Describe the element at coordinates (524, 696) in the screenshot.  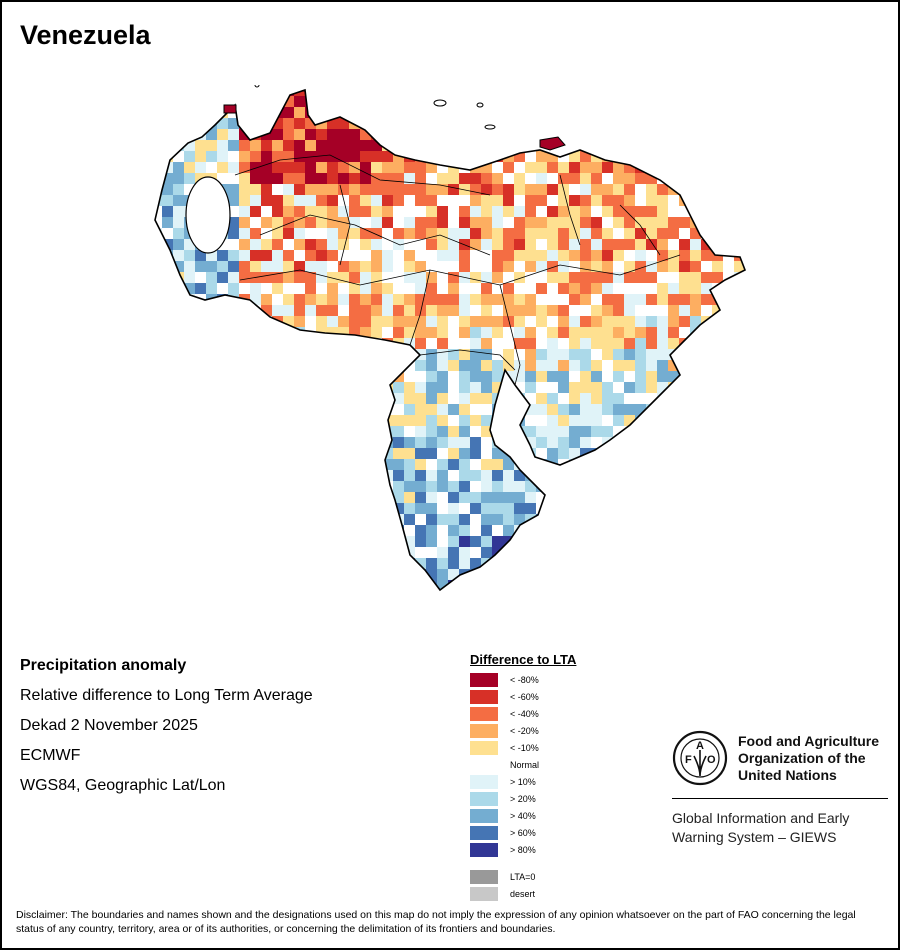
I see `legend-label: < -60%` at that location.